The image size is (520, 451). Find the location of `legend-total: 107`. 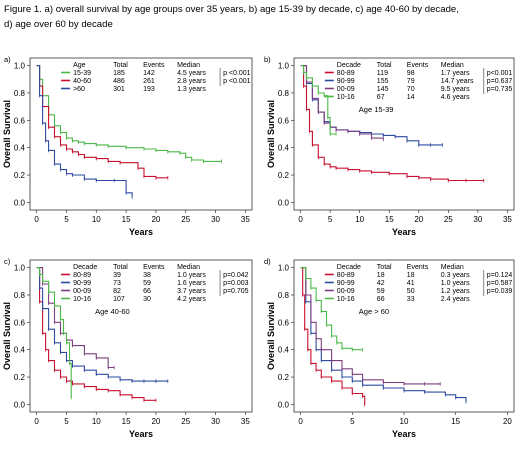

legend-total: 107 is located at coordinates (119, 299).